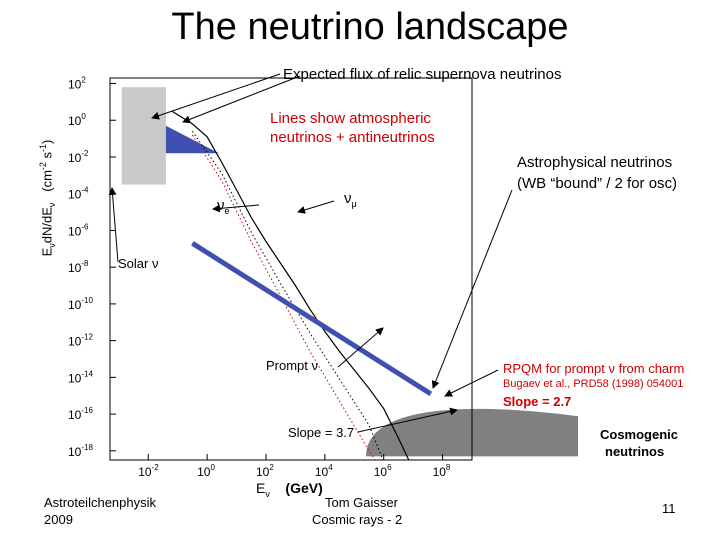 The height and width of the screenshot is (540, 720). Describe the element at coordinates (143, 136) in the screenshot. I see `solar-band` at that location.